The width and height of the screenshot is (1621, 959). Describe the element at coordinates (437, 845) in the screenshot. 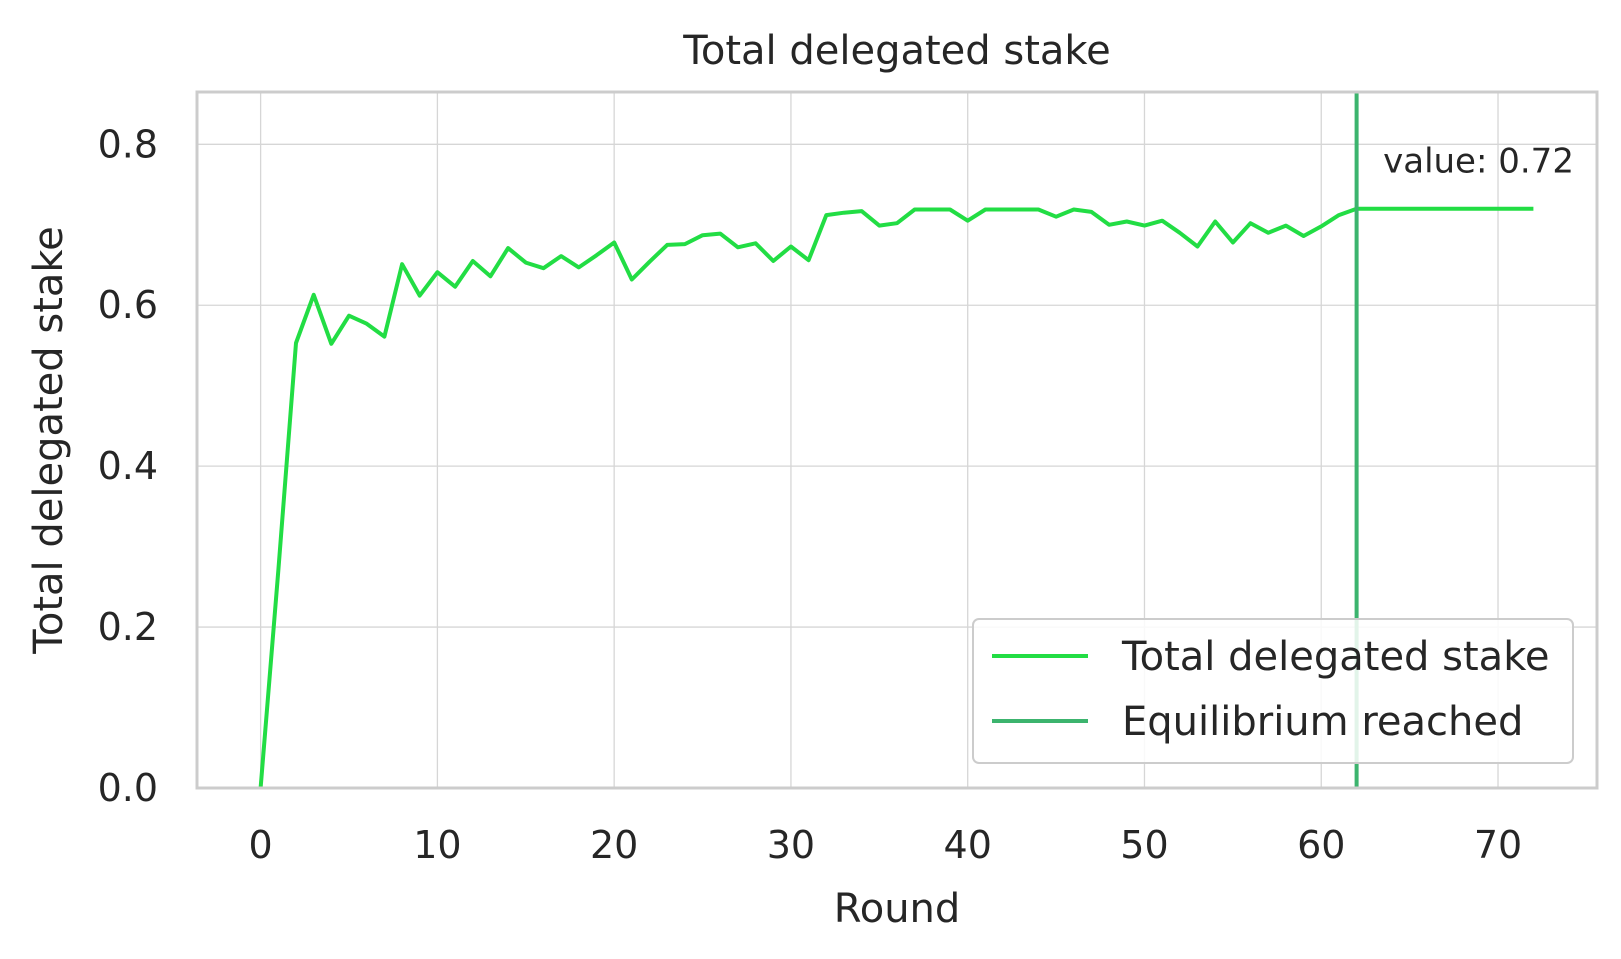

I see `x-tick-label: 10` at that location.